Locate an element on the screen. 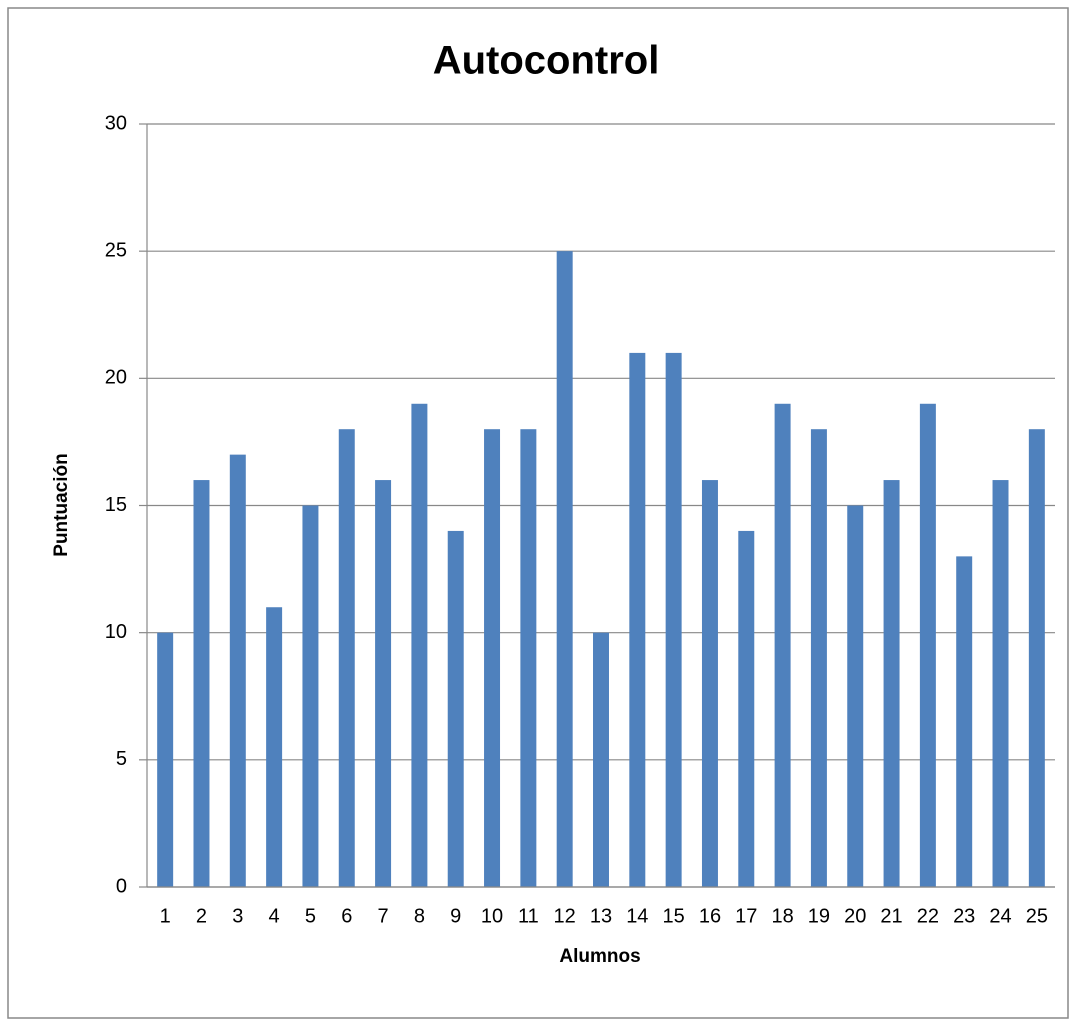  x-tick-label: 9 is located at coordinates (455, 916).